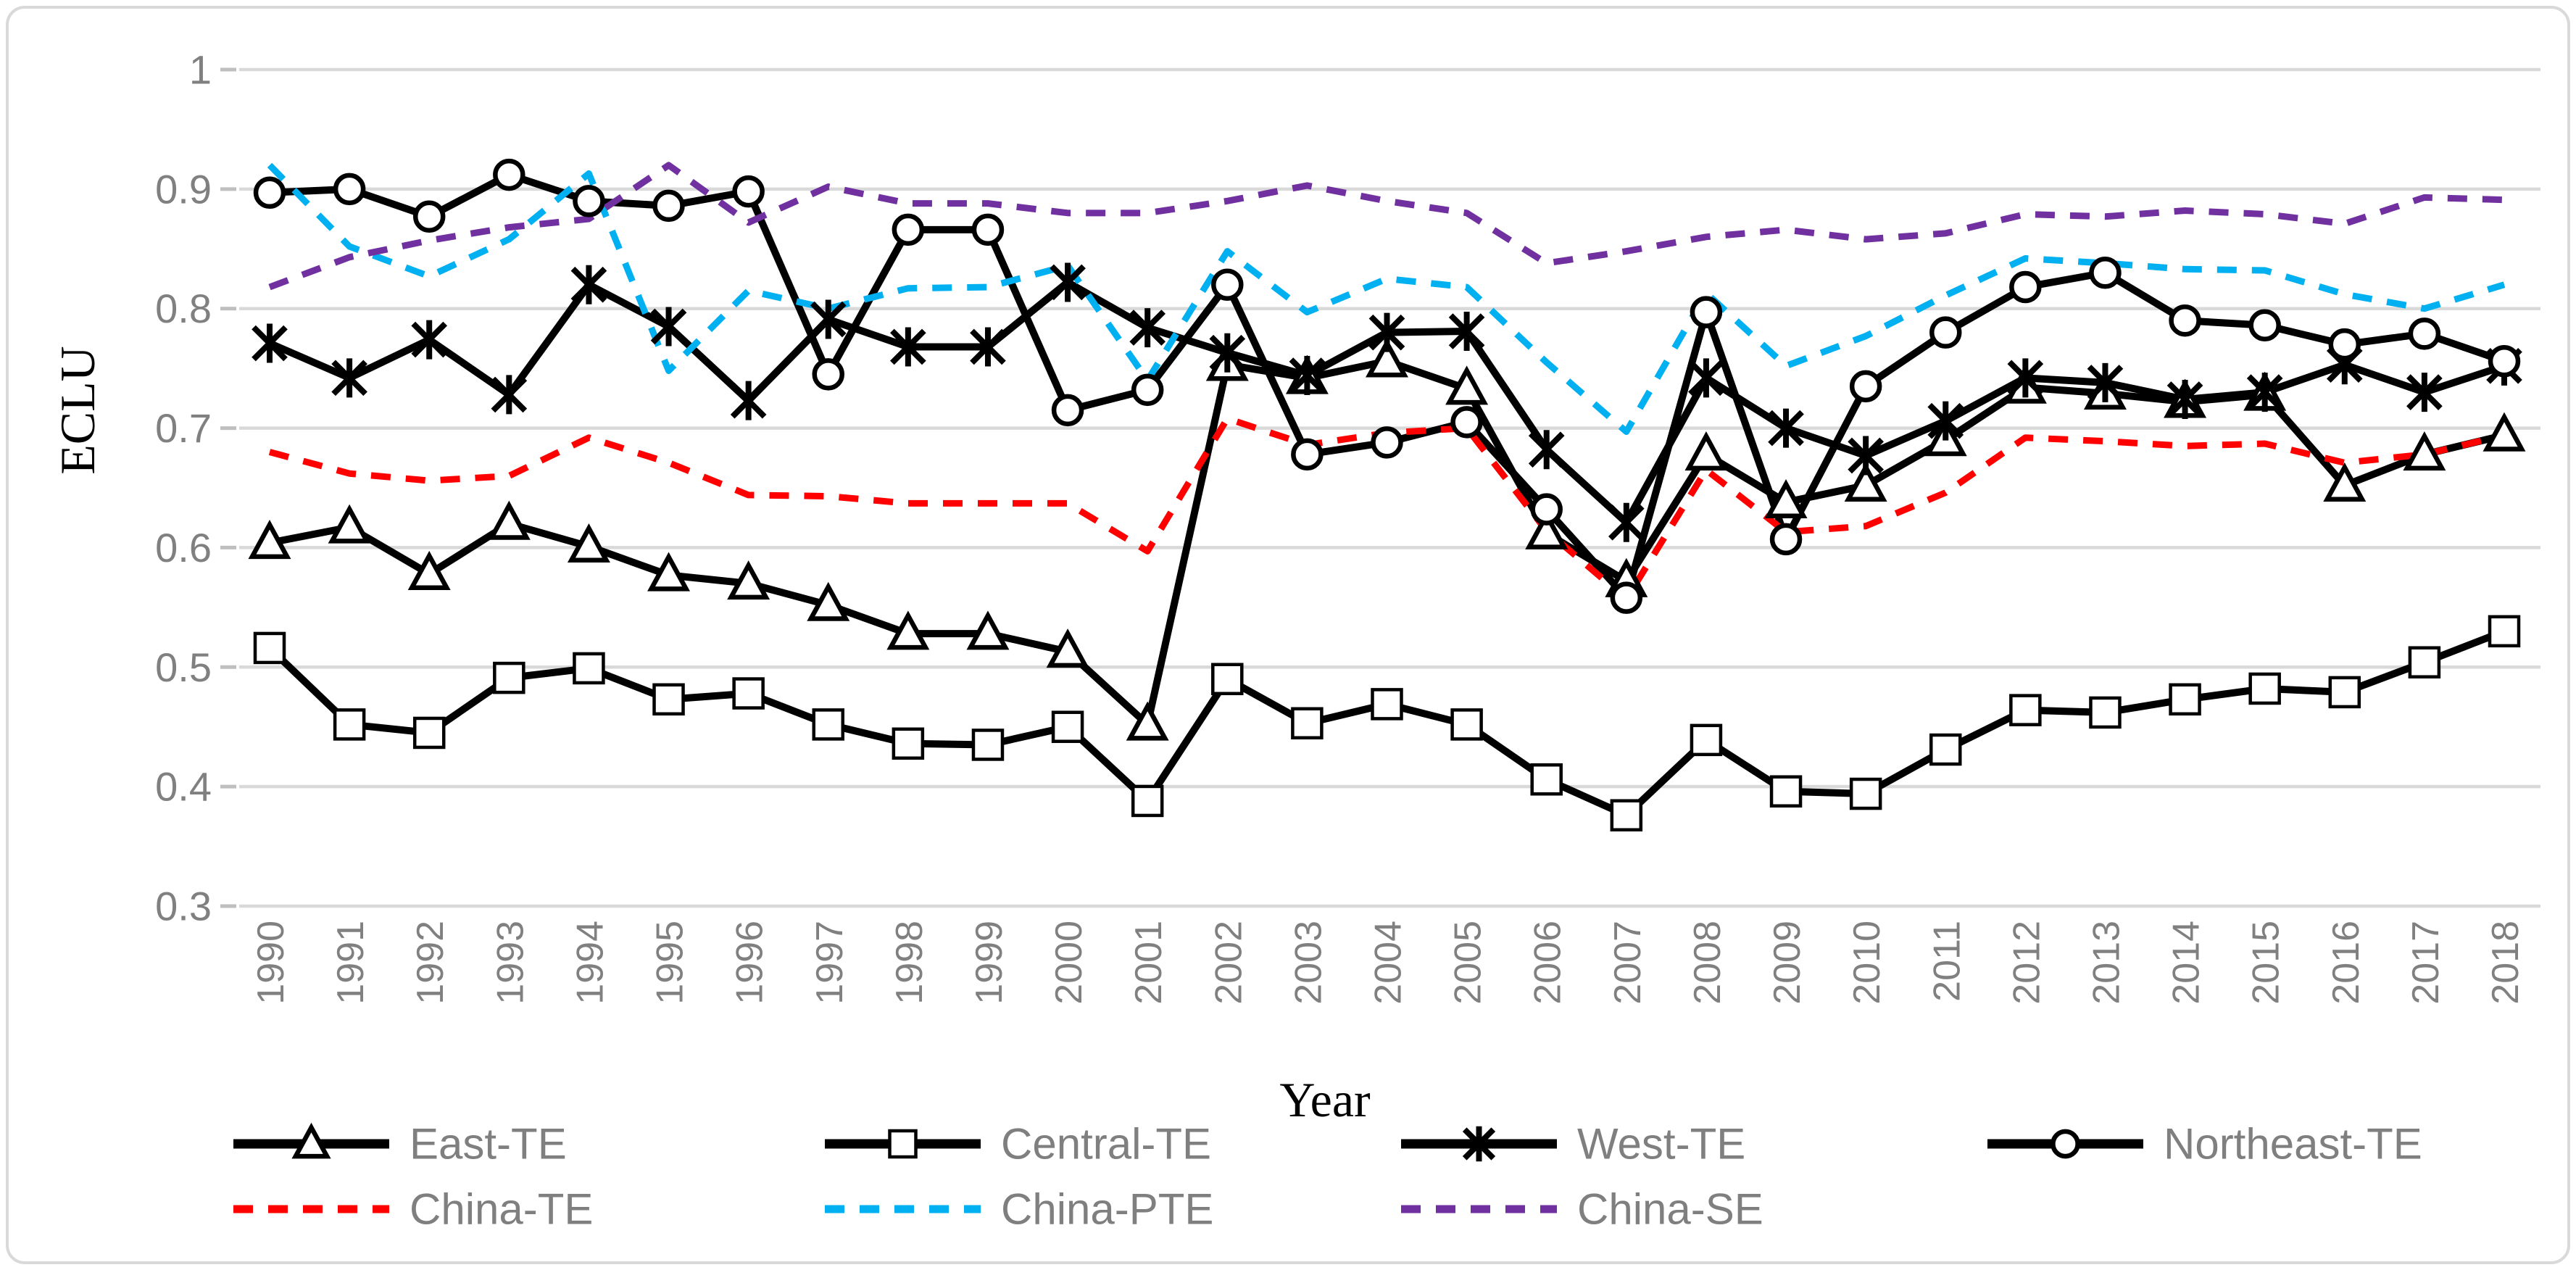 The image size is (2576, 1270). I want to click on x-tick-label-2004: 2004, so click(1389, 963).